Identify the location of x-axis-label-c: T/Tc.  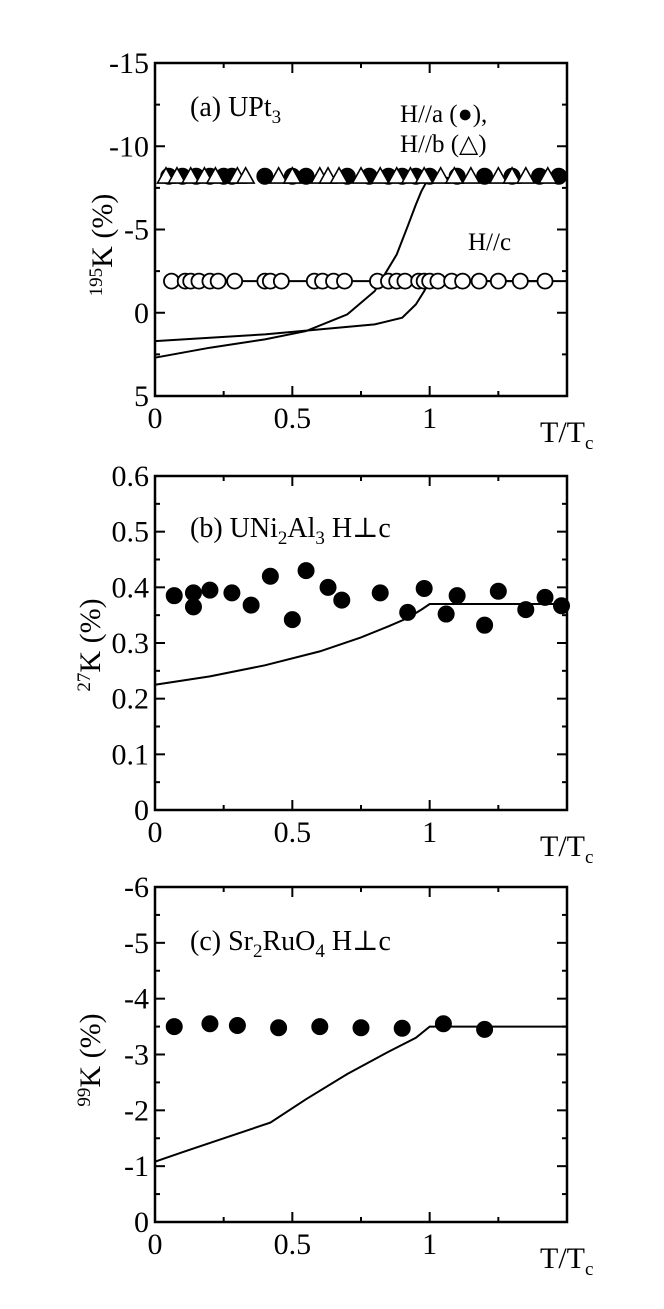
(566, 1261).